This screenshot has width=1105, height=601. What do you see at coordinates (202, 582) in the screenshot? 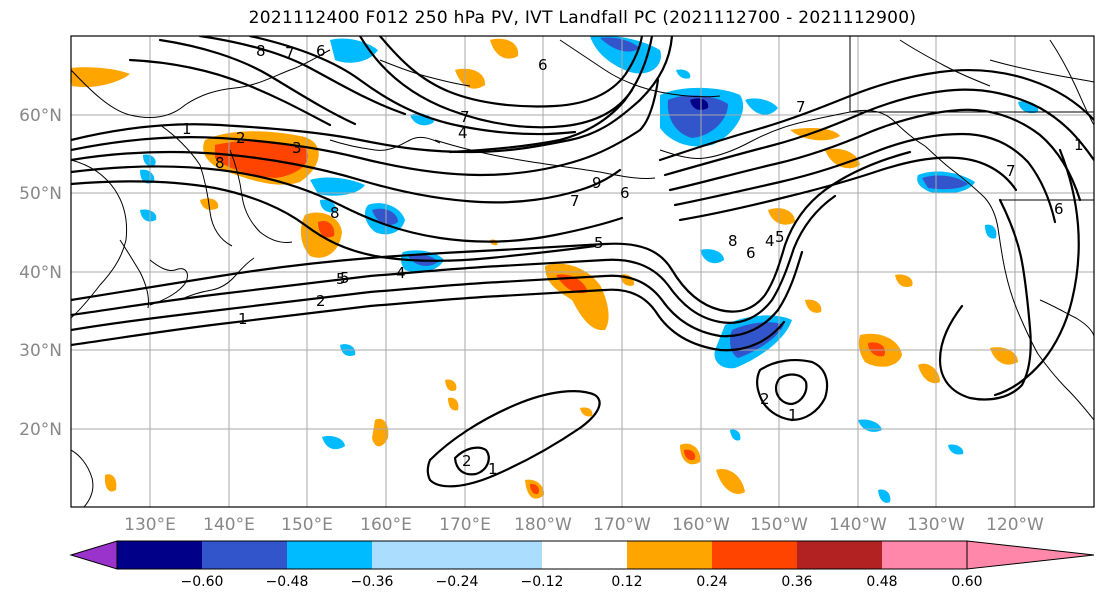
I see `colorbar-tick: −0.60` at bounding box center [202, 582].